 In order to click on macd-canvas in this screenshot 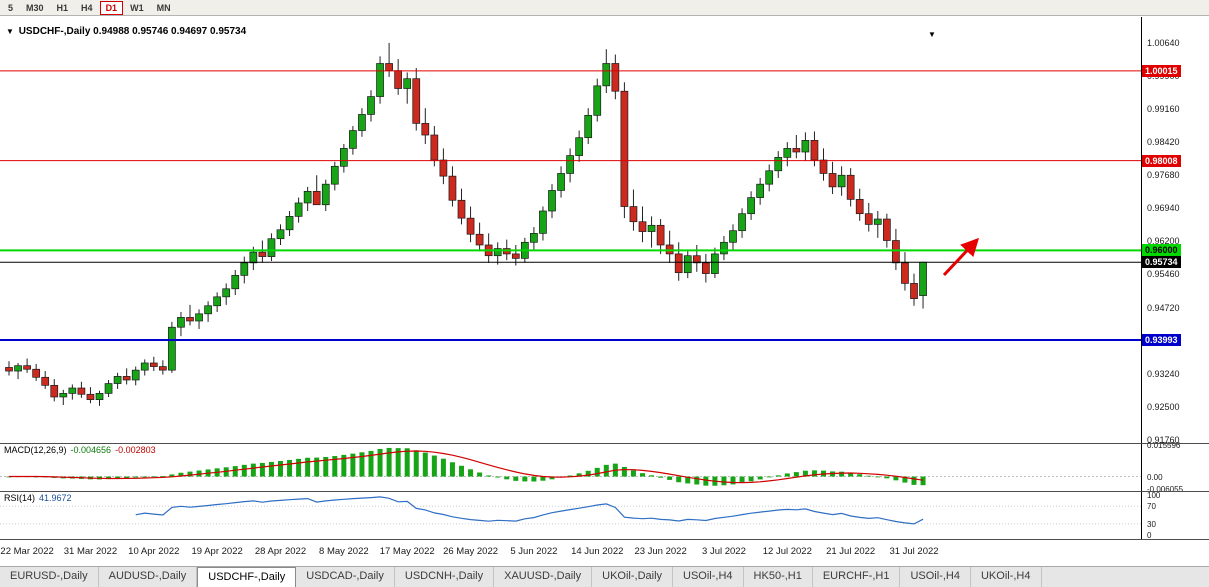, I will do `click(570, 466)`.